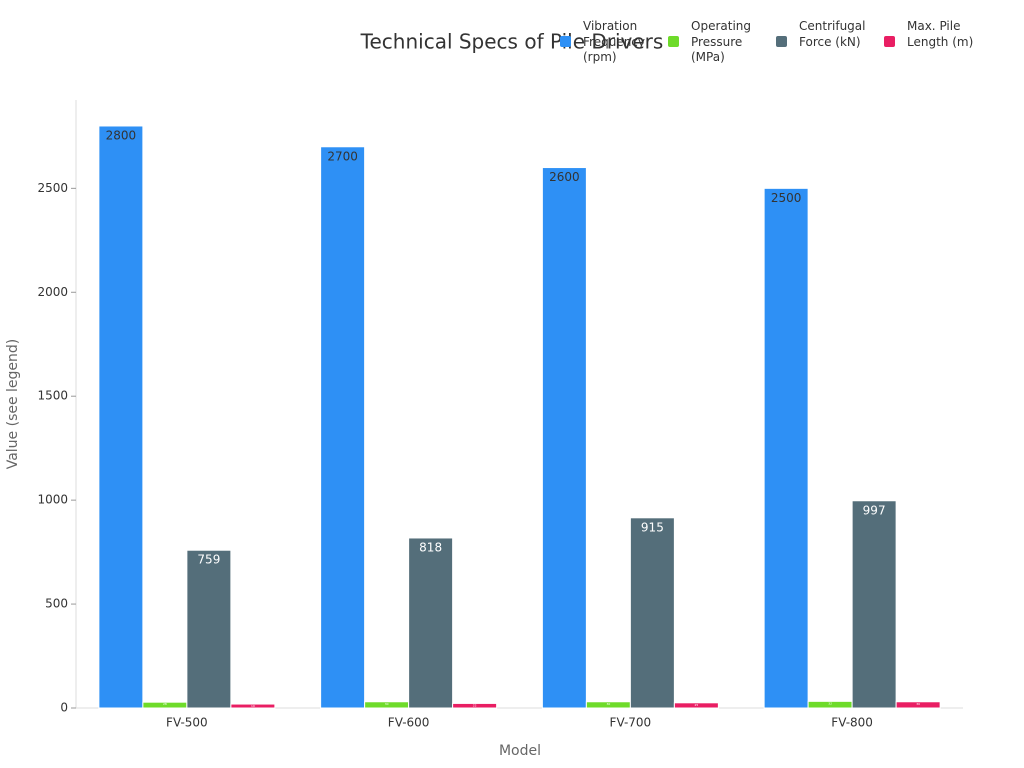  What do you see at coordinates (512, 42) in the screenshot?
I see `chart-title: Technical Specs of Pile Drivers` at bounding box center [512, 42].